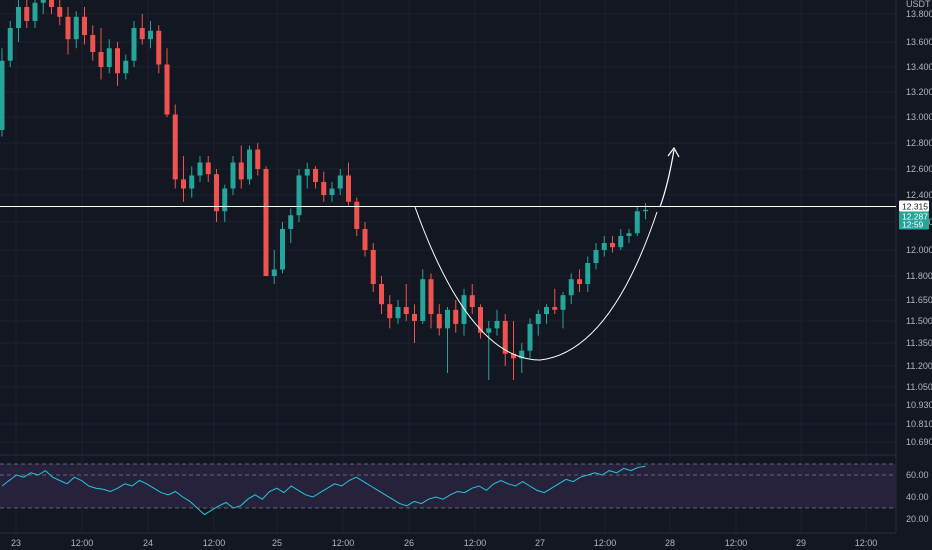  I want to click on price-tick-label: 10.810, so click(919, 424).